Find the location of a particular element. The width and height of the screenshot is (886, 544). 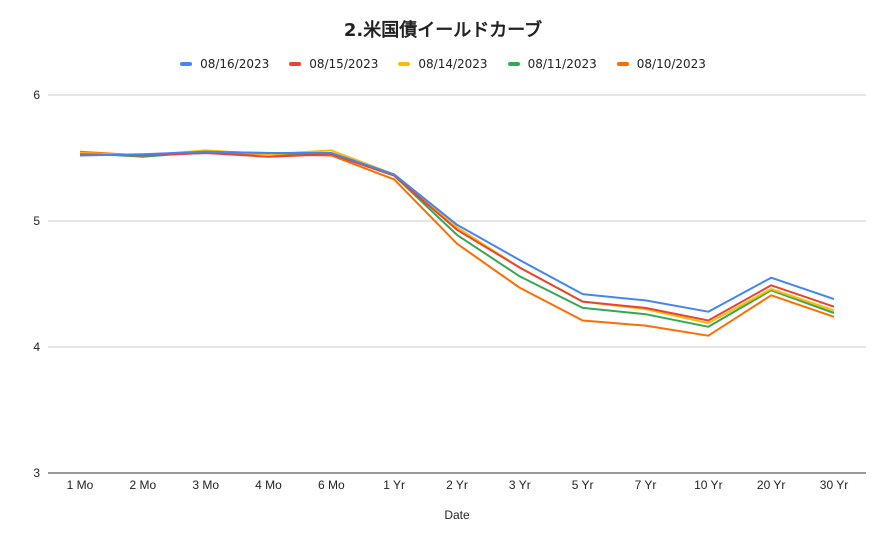

chart-title: 2.米国債イールドカーブ is located at coordinates (443, 30).